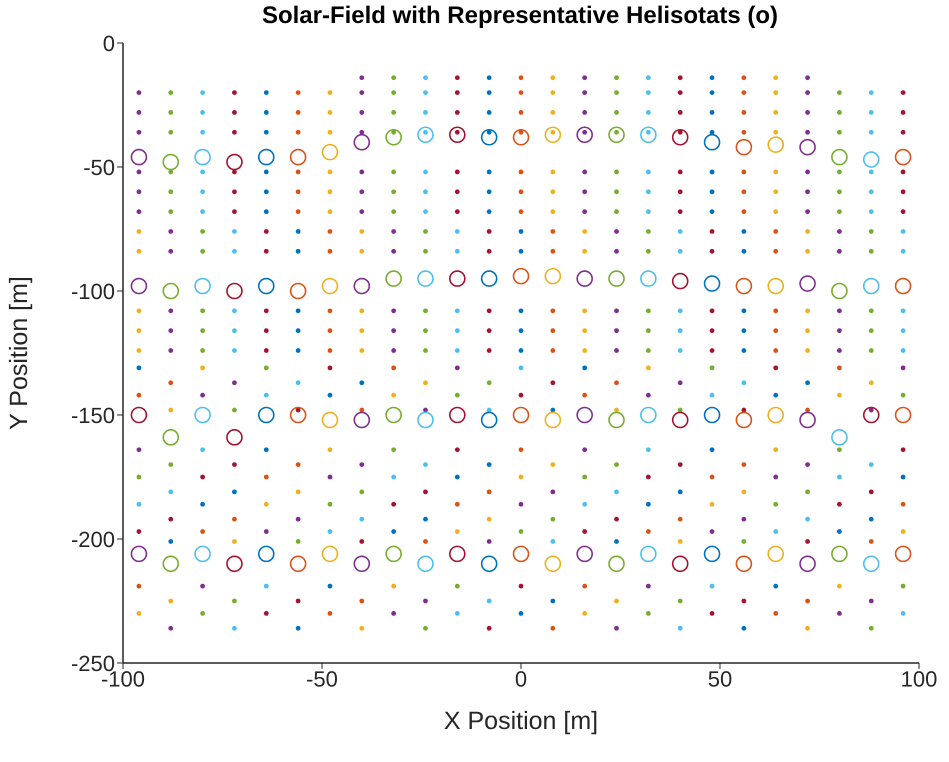 The height and width of the screenshot is (762, 949). Describe the element at coordinates (108, 43) in the screenshot. I see `y-tick-label: 0` at that location.